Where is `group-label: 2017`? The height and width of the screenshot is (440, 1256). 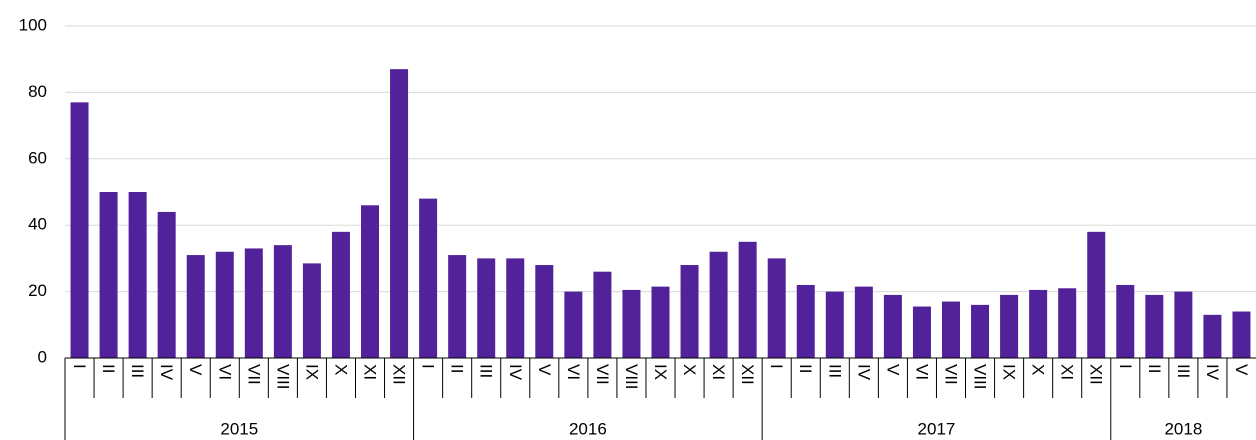
group-label: 2017 is located at coordinates (937, 428).